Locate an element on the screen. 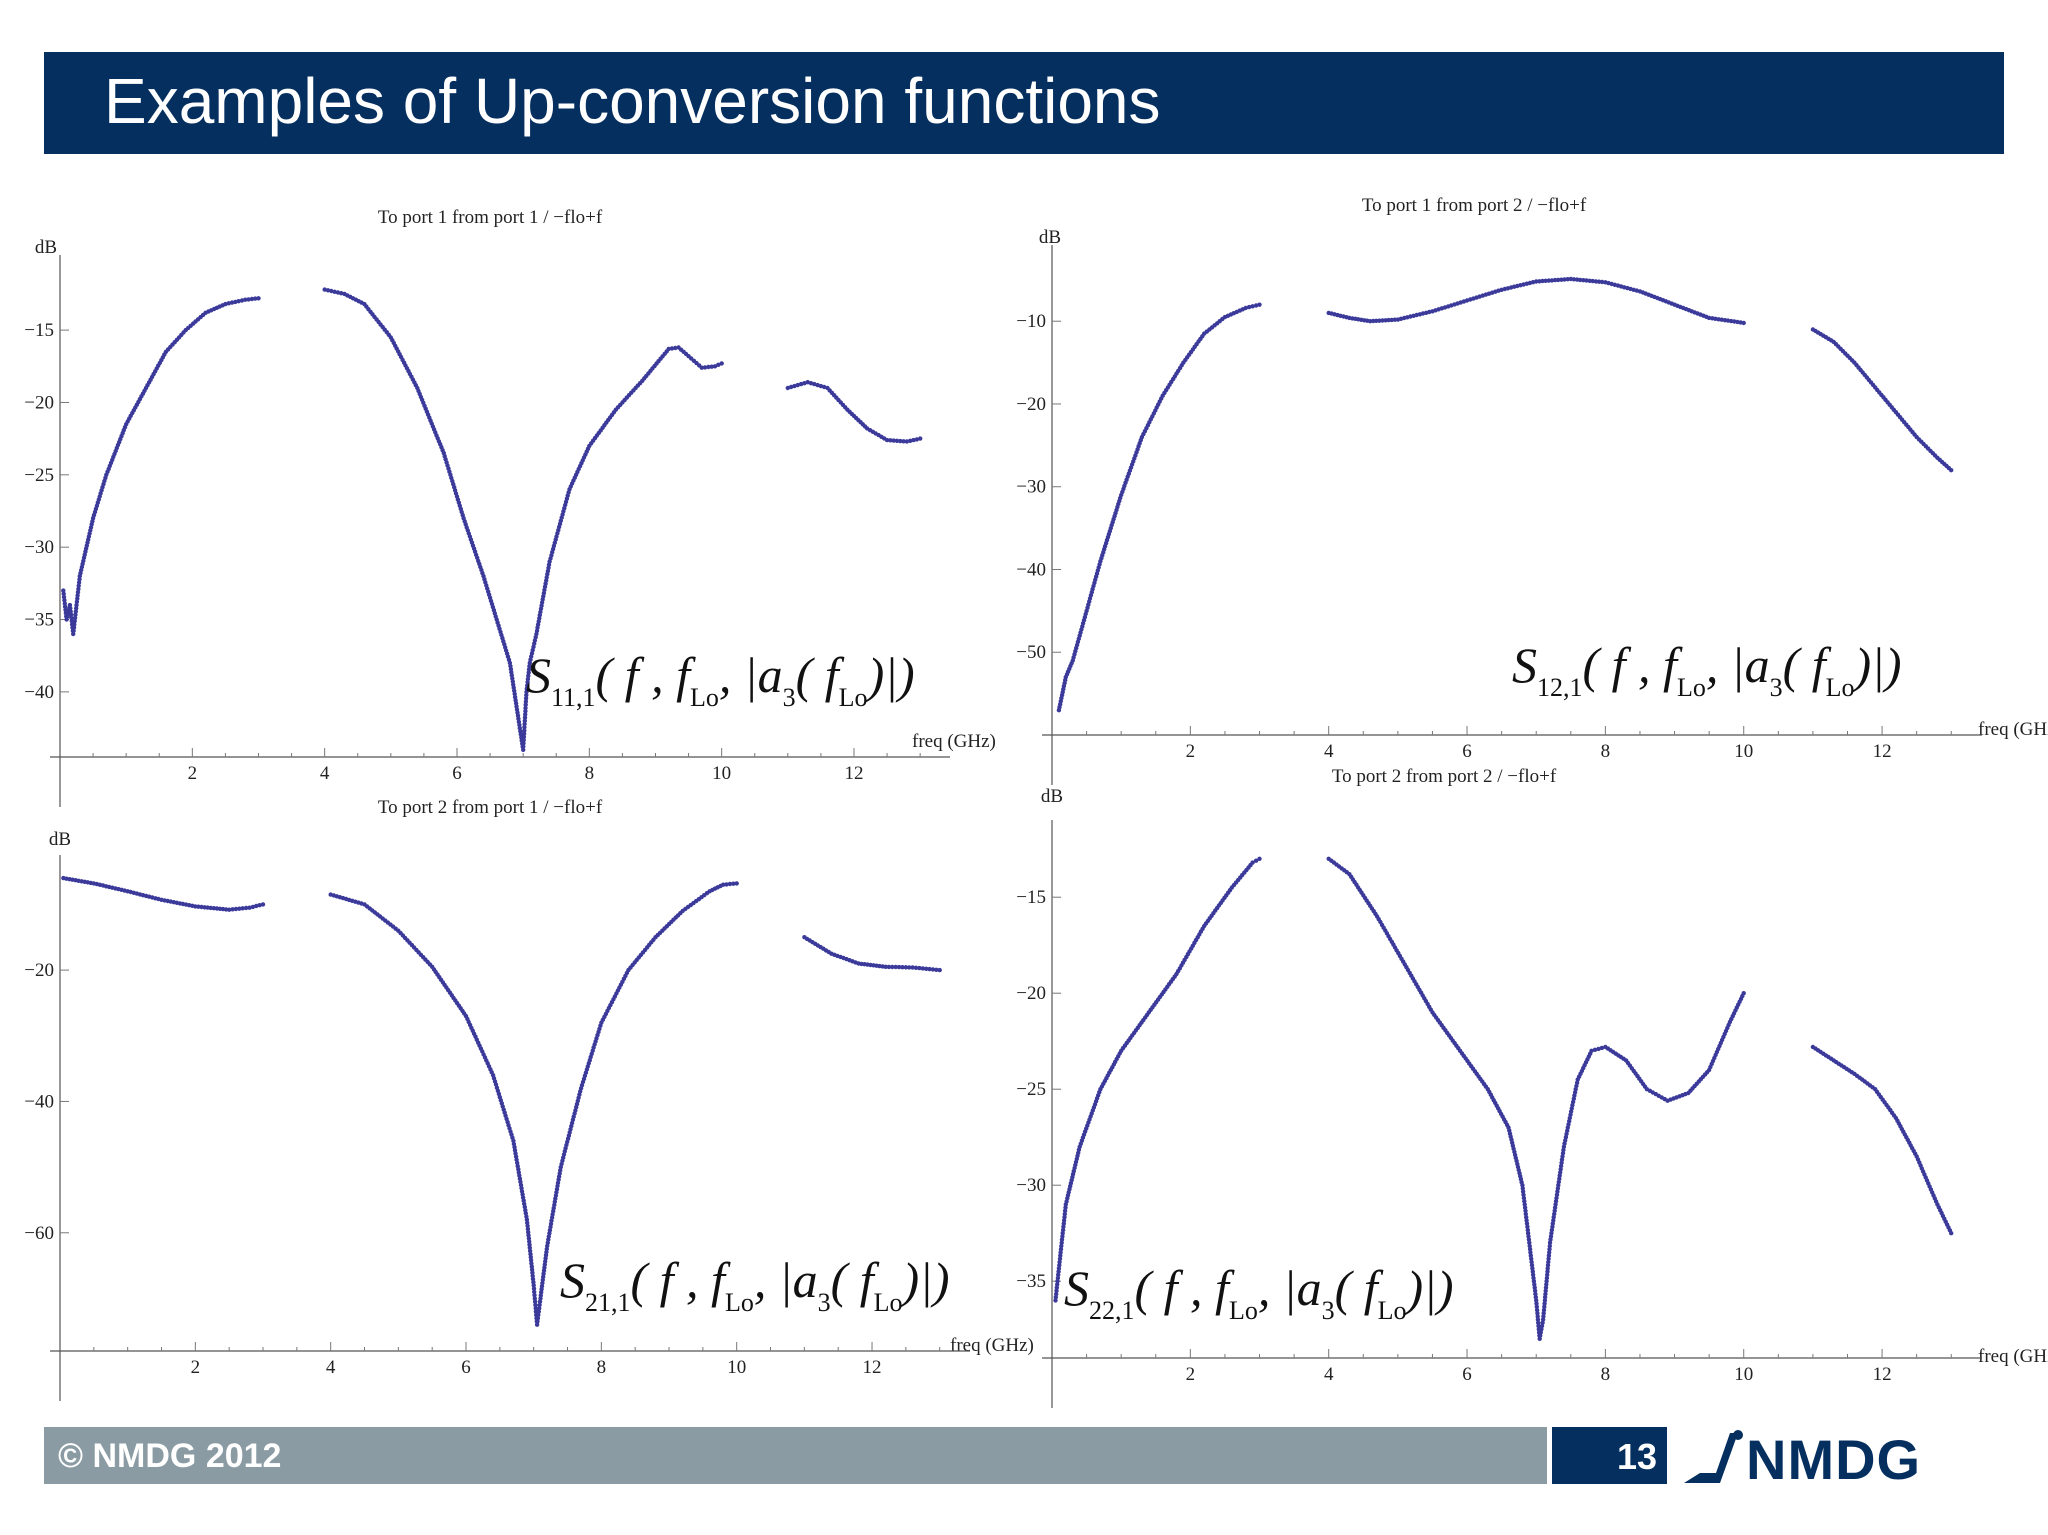  y-tick-label: −30 is located at coordinates (1031, 1185).